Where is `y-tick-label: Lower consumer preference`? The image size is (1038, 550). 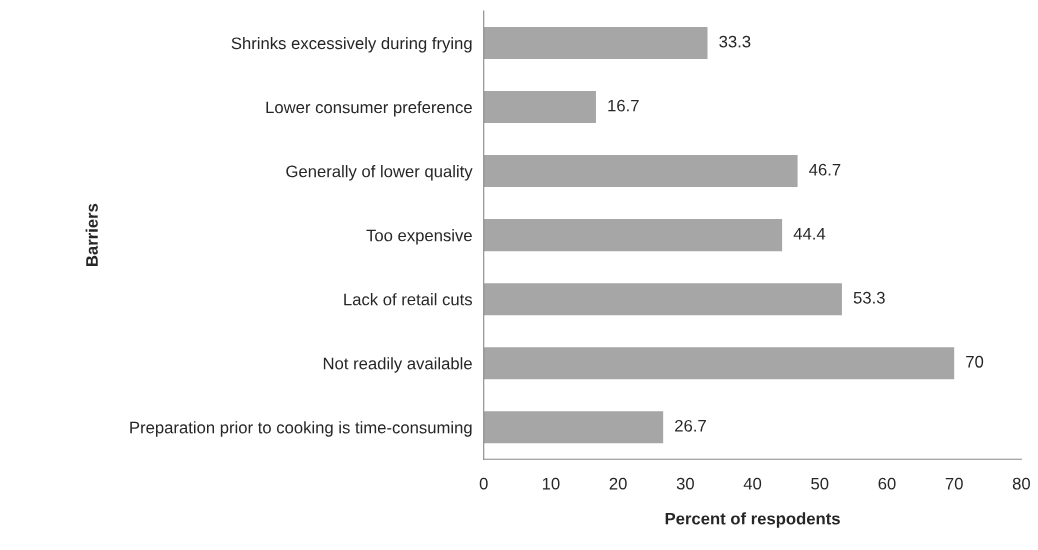
y-tick-label: Lower consumer preference is located at coordinates (369, 109).